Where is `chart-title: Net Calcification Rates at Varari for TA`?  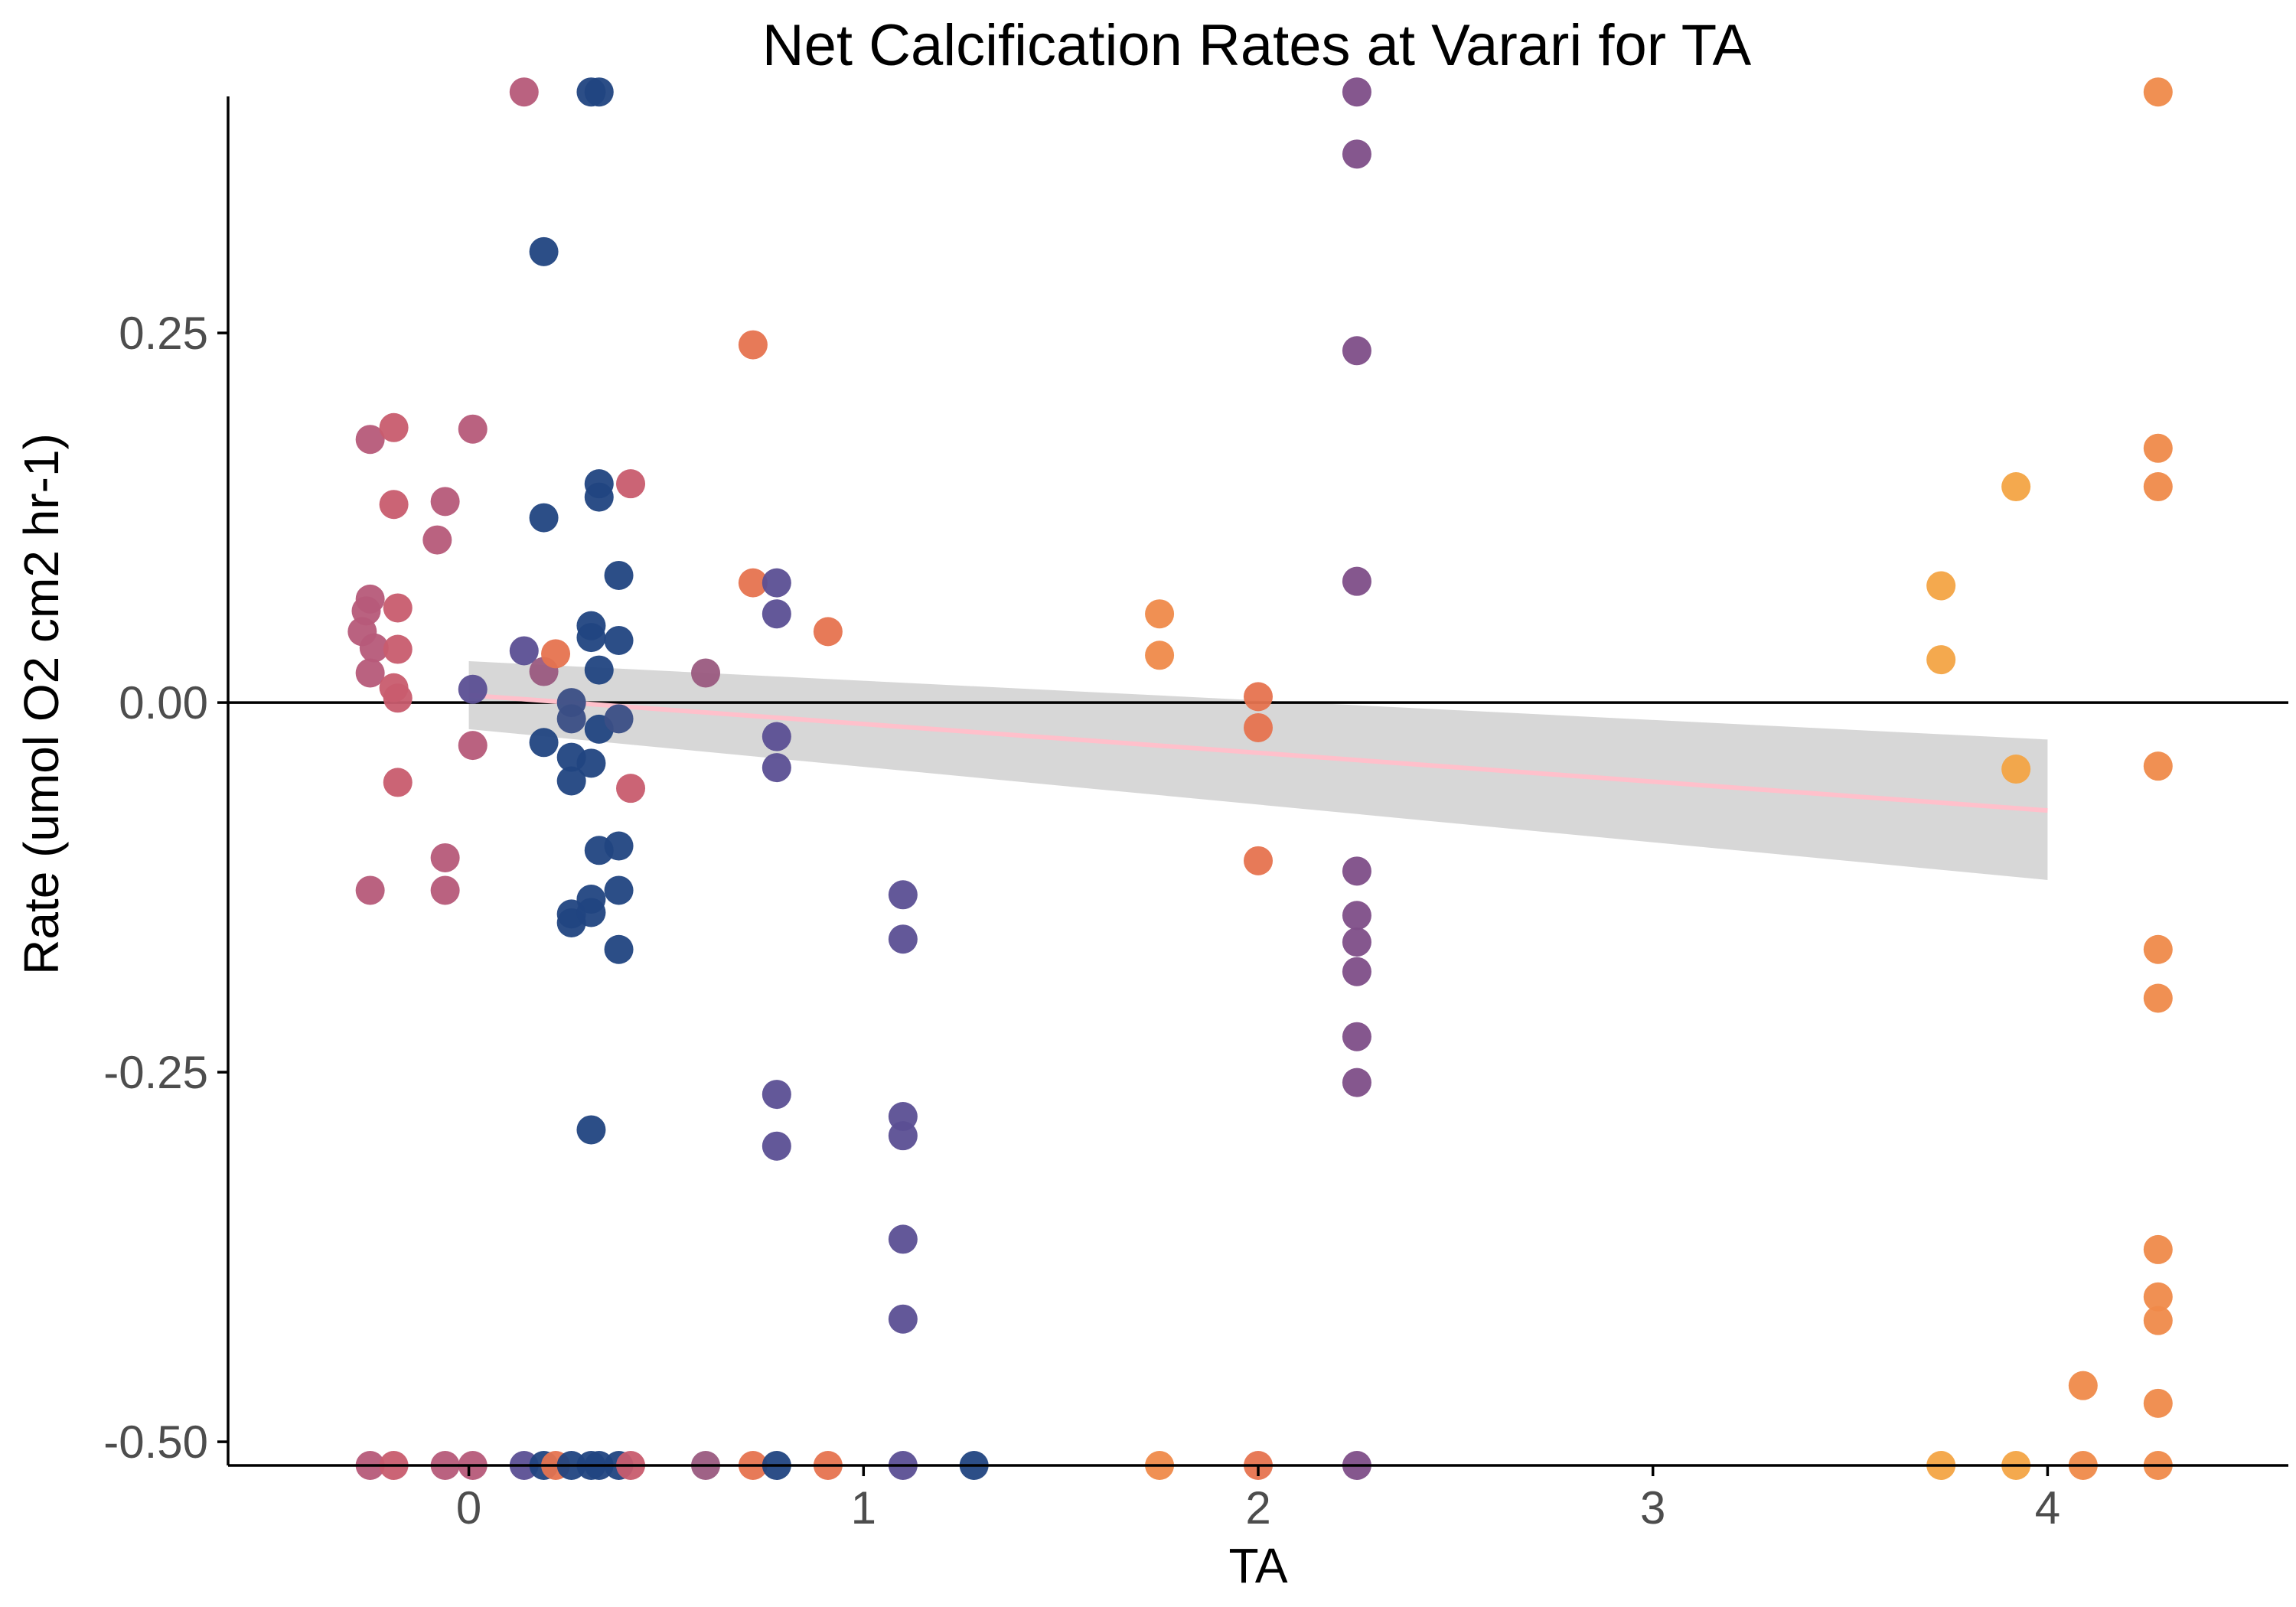
chart-title: Net Calcification Rates at Varari for TA is located at coordinates (1257, 45).